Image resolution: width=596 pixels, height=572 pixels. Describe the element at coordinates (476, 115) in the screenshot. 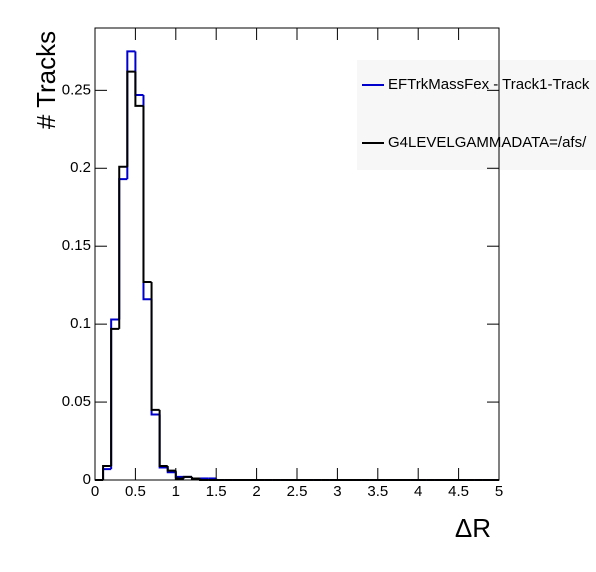

I see `legend-box` at that location.